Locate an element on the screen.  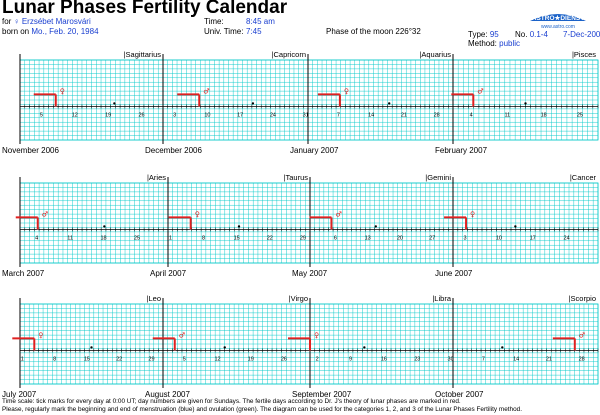
person-name-link: Erzsébet Marosvári is located at coordinates (56, 21).